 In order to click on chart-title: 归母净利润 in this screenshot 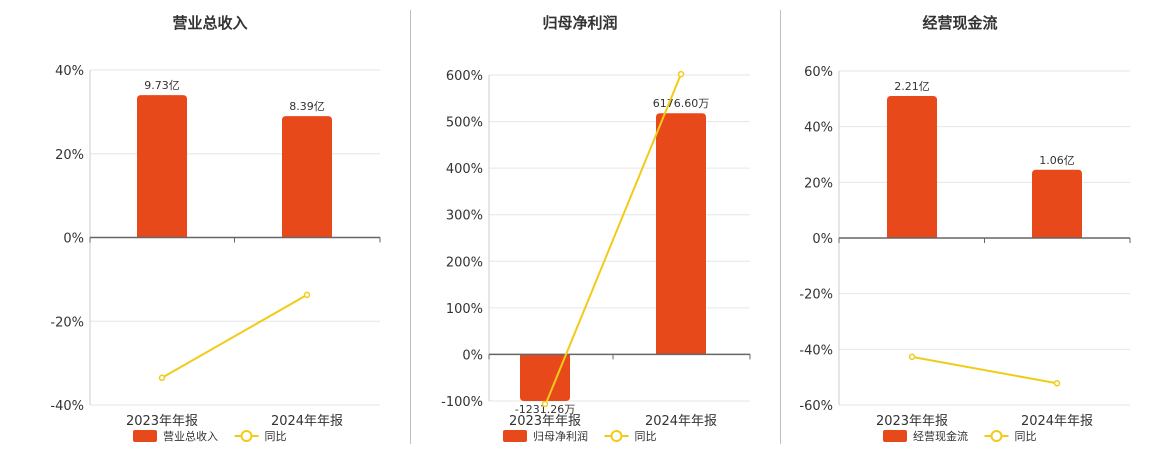, I will do `click(579, 23)`.